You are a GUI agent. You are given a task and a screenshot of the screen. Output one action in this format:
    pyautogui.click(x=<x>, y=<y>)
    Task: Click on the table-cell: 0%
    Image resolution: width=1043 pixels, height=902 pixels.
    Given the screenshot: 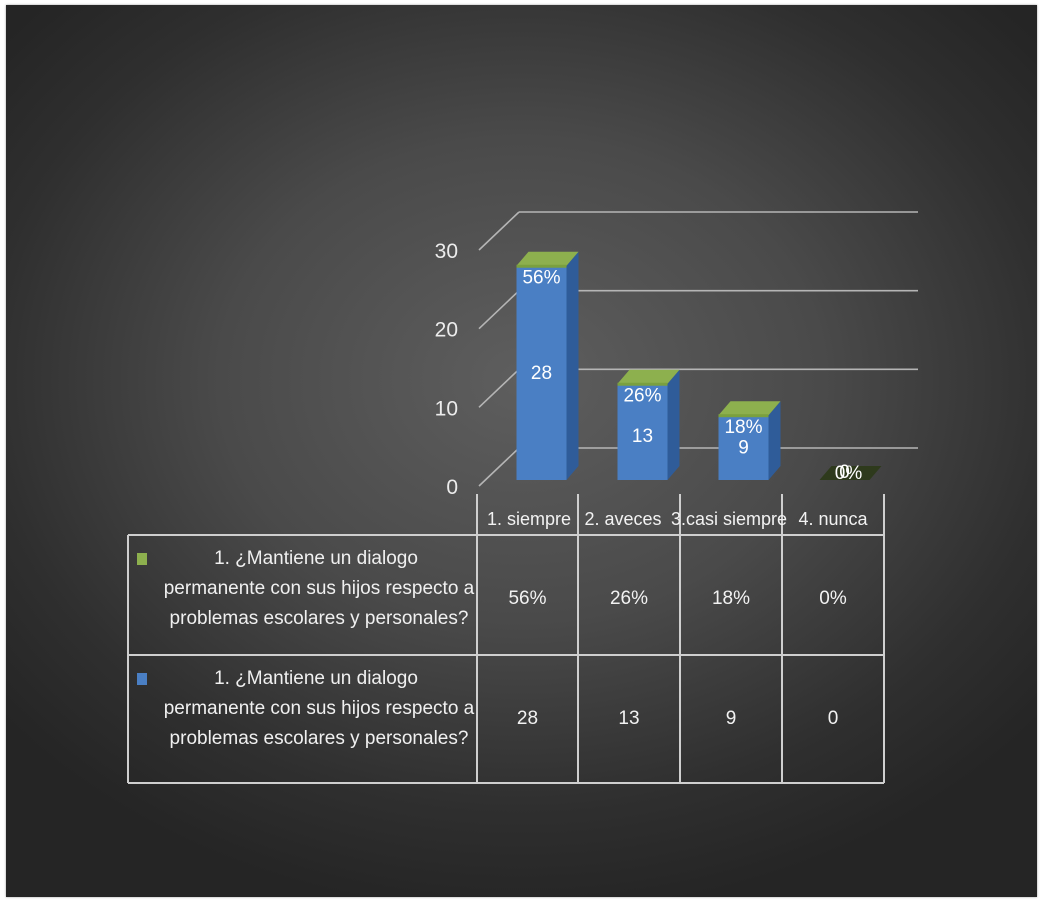 What is the action you would take?
    pyautogui.click(x=833, y=598)
    